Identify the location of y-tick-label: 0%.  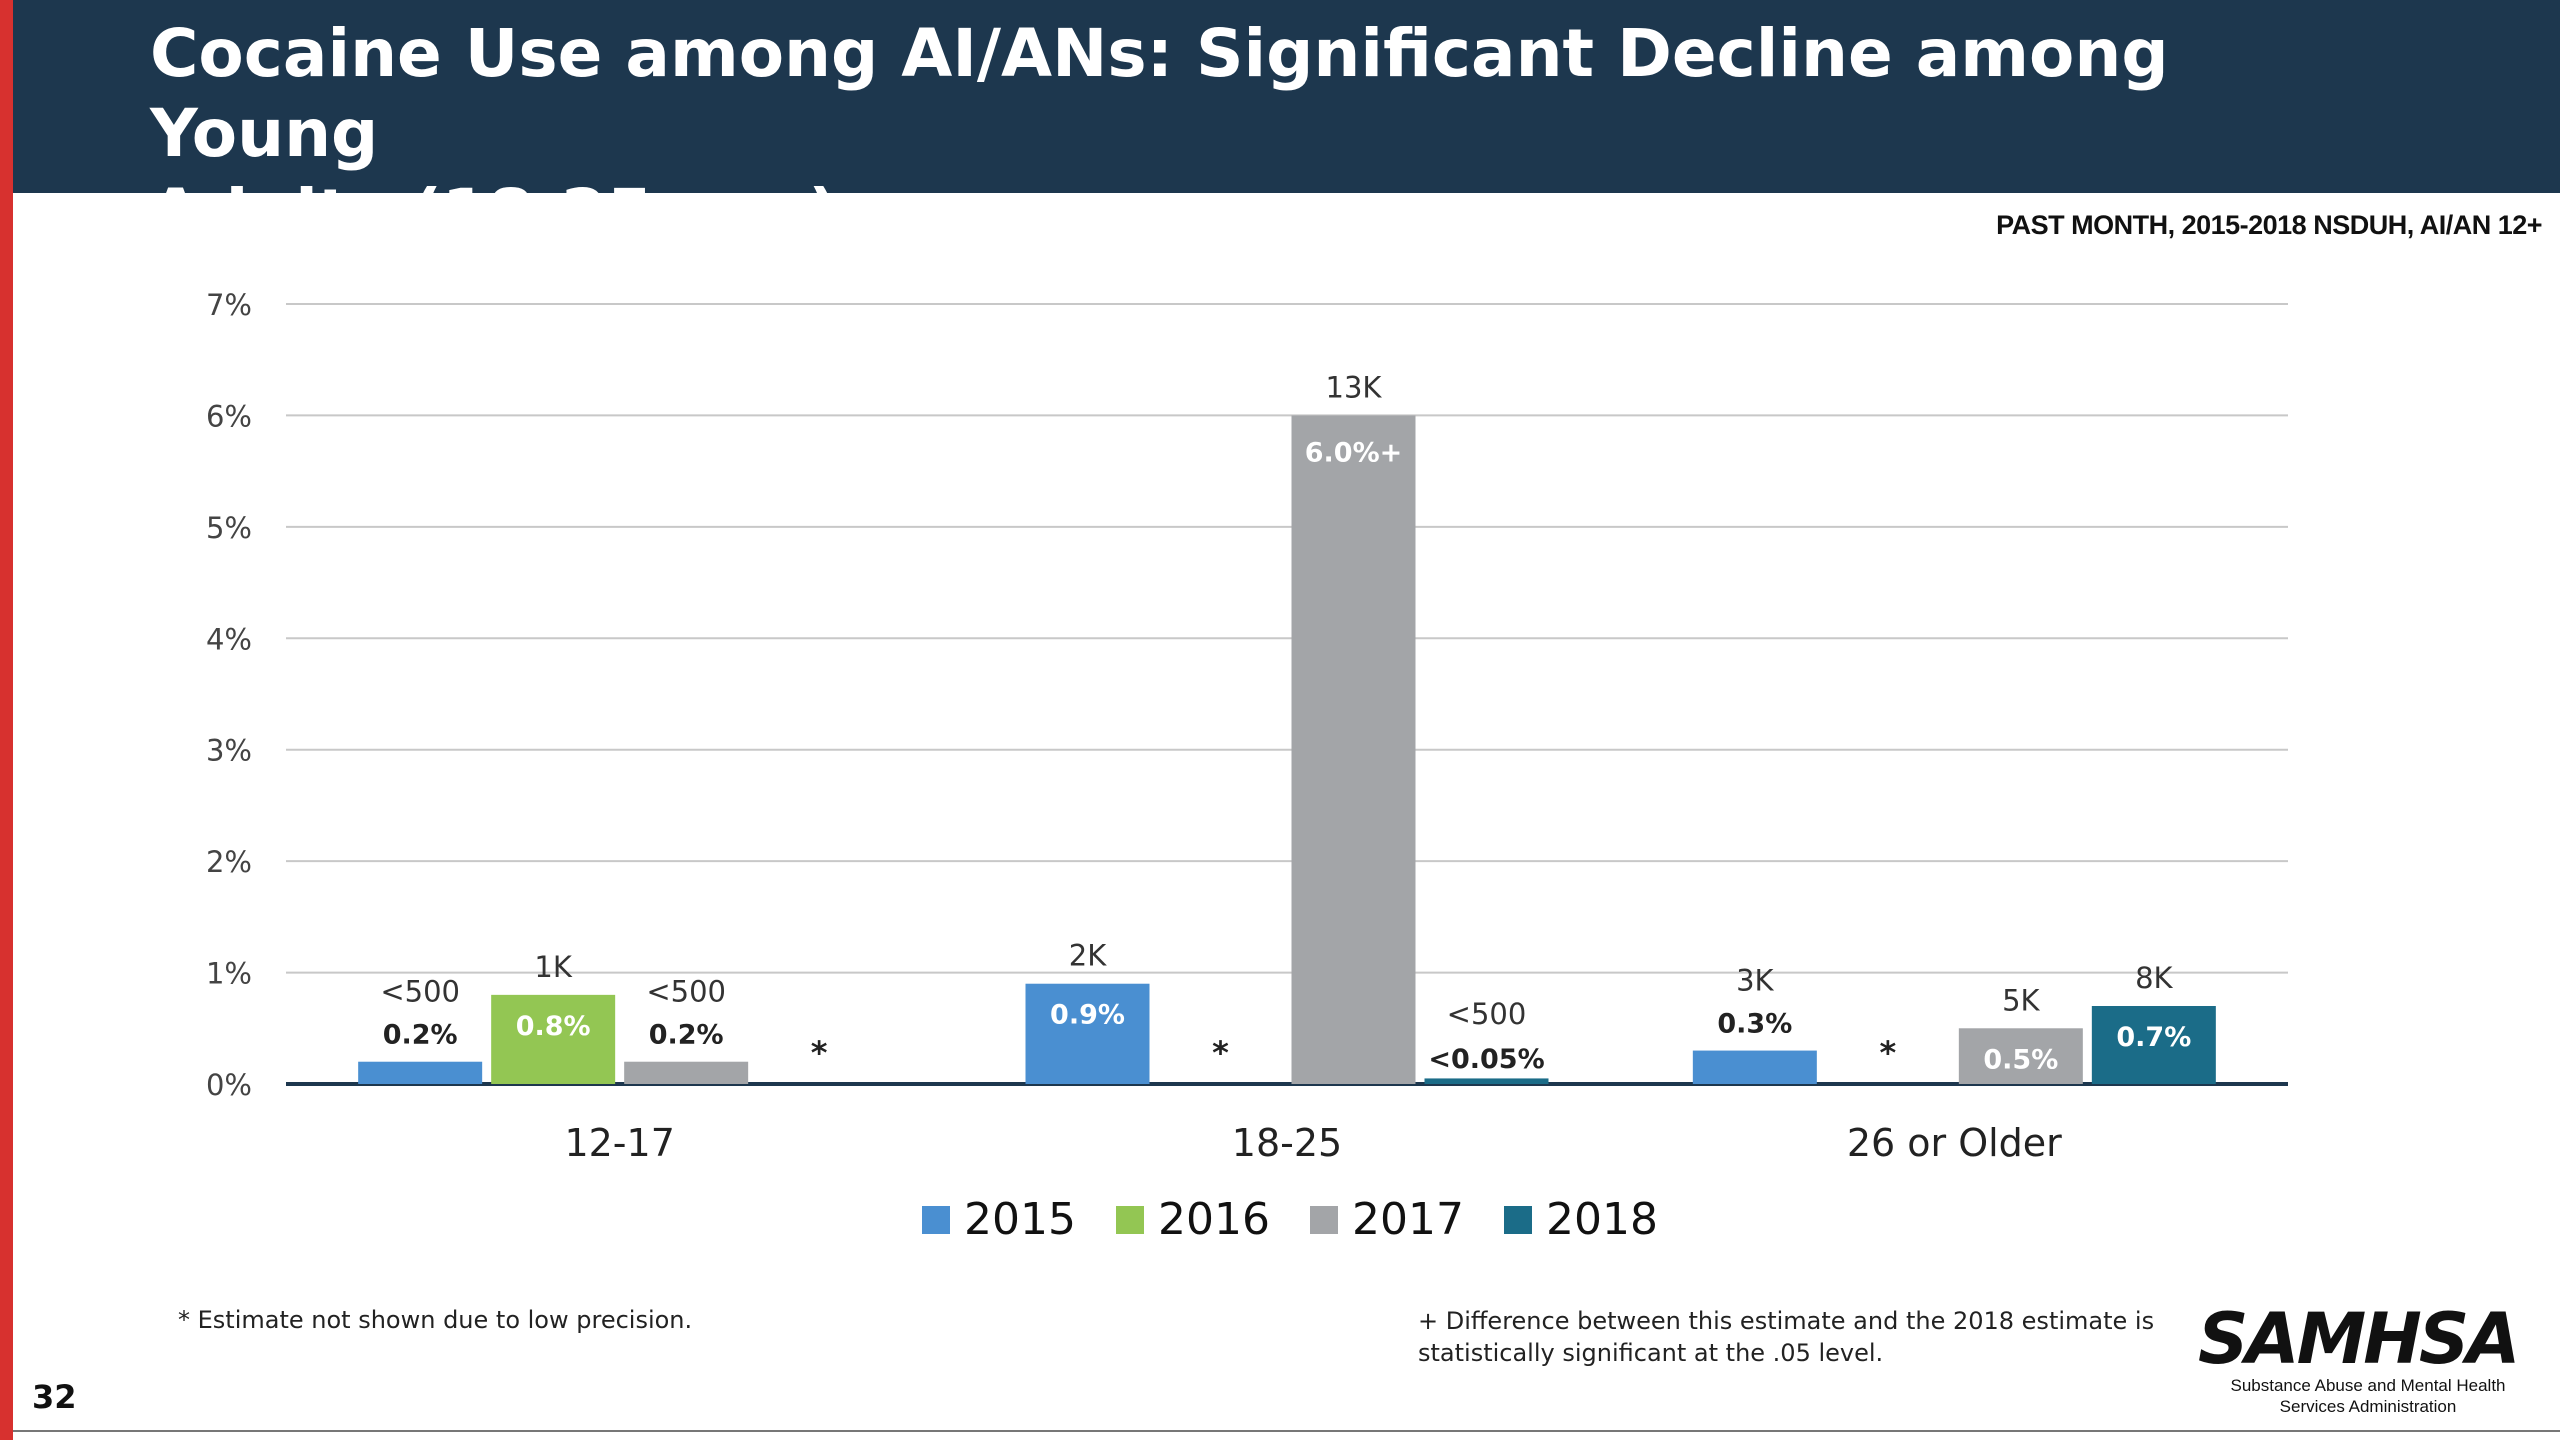
(229, 1085).